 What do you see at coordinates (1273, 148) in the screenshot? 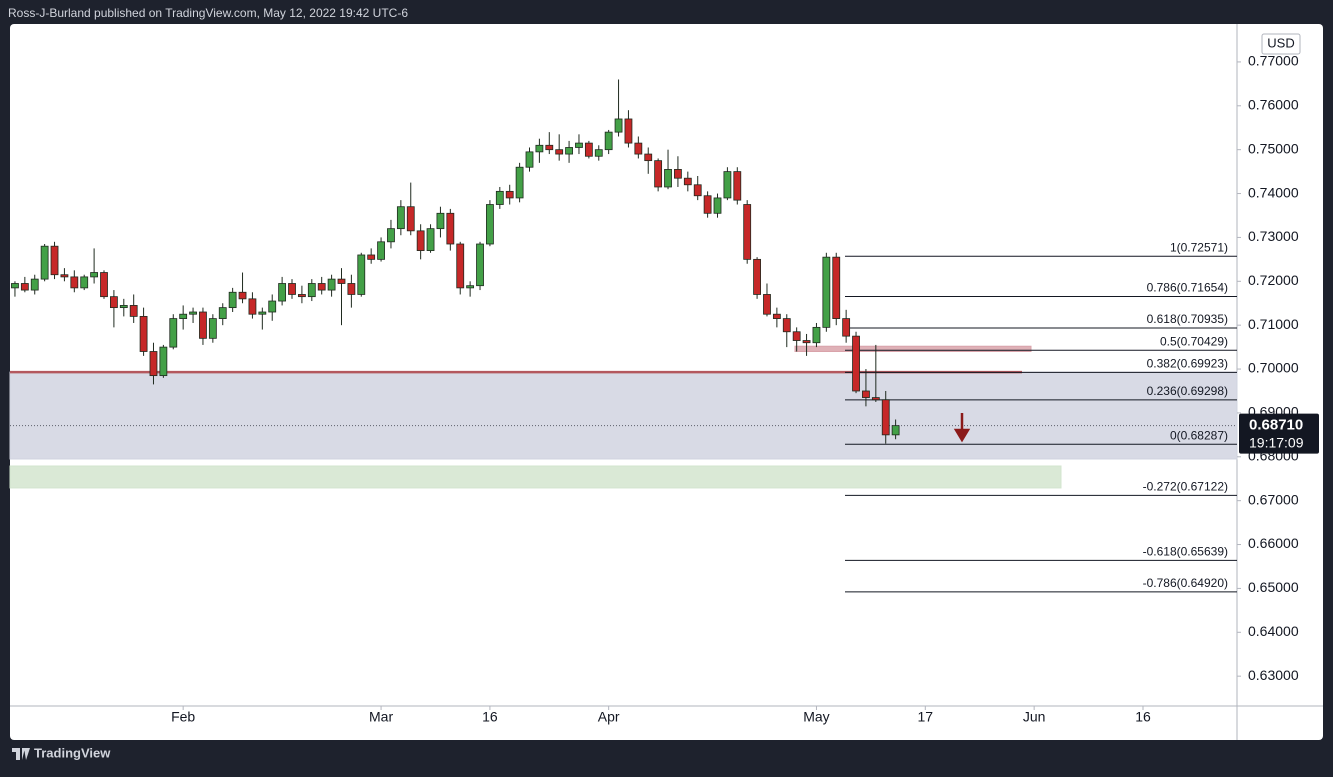
I see `y-tick-label: 0.75000` at bounding box center [1273, 148].